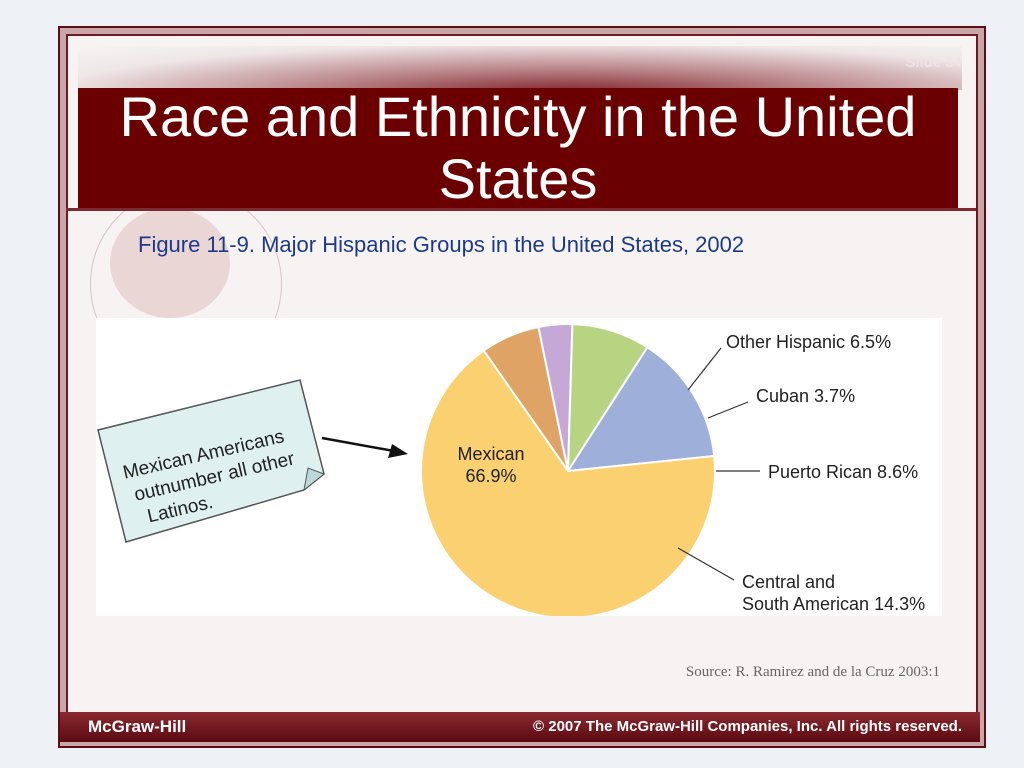 The width and height of the screenshot is (1024, 768). I want to click on title-line-1: Race and Ethnicity in the United, so click(518, 116).